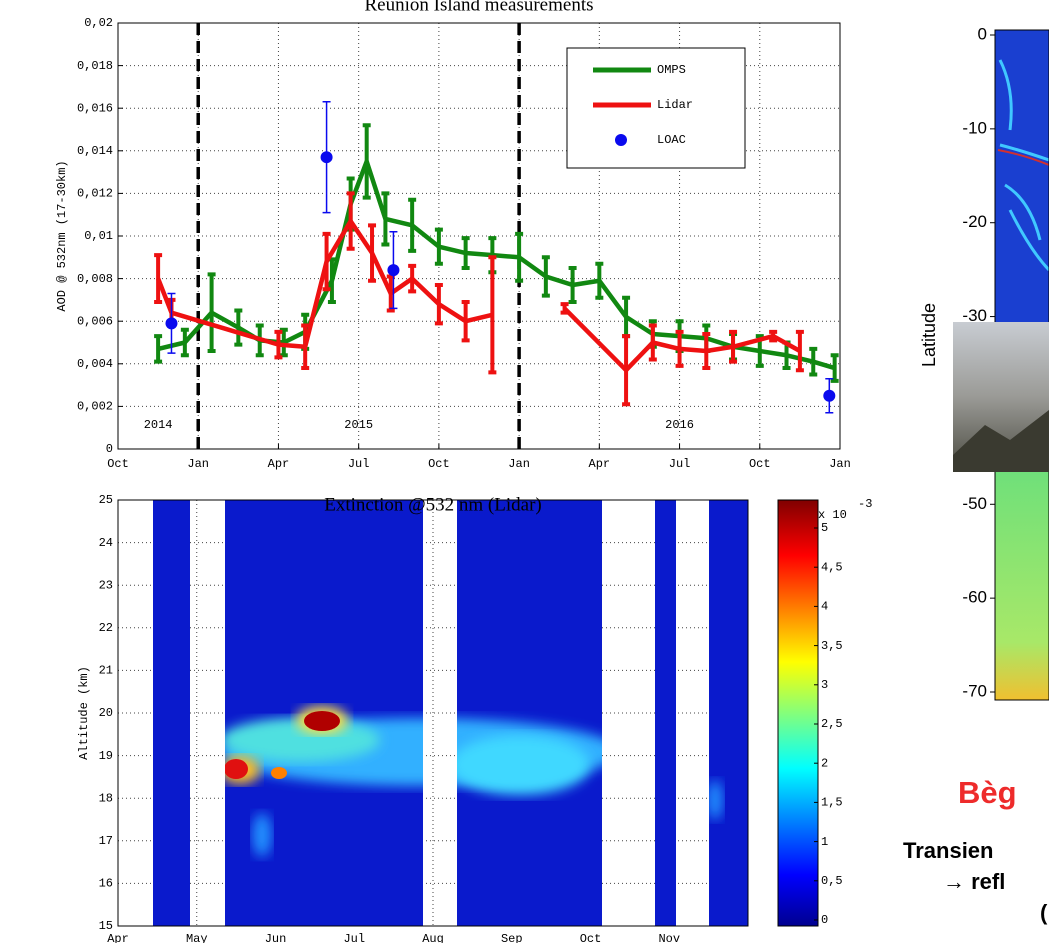 Image resolution: width=1049 pixels, height=943 pixels. Describe the element at coordinates (478, 295) in the screenshot. I see `series-line` at that location.